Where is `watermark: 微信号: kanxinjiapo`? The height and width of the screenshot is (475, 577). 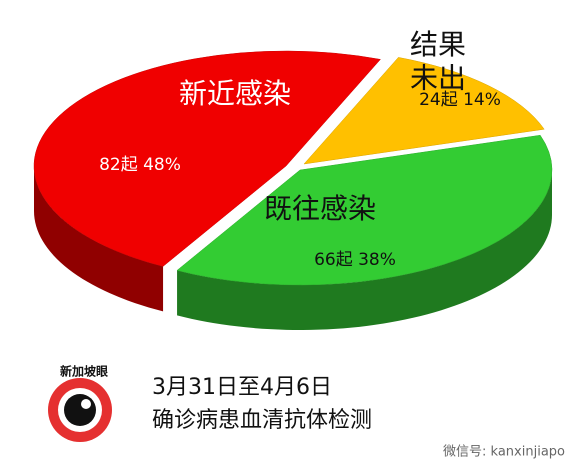
watermark: 微信号: kanxinjiapo is located at coordinates (504, 452).